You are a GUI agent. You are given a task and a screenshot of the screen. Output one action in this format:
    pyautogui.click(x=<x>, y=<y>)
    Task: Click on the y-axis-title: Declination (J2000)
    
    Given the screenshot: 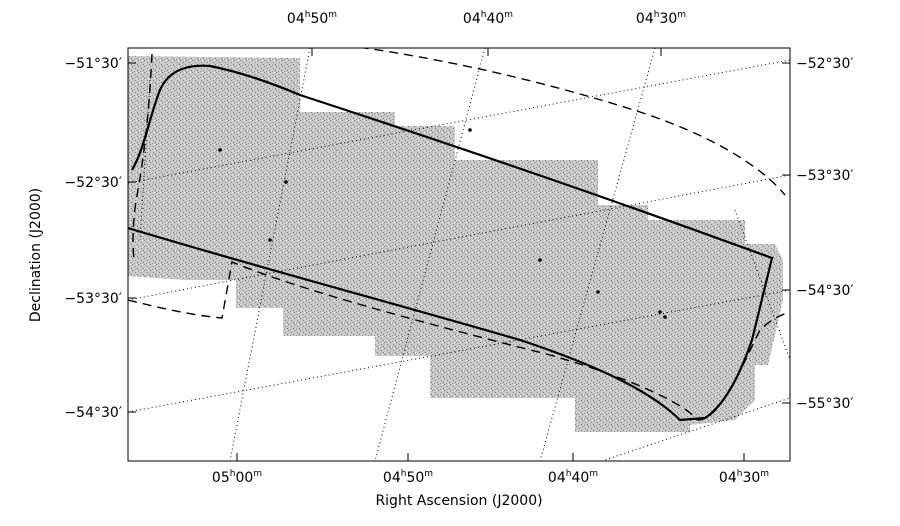 What is the action you would take?
    pyautogui.click(x=36, y=255)
    